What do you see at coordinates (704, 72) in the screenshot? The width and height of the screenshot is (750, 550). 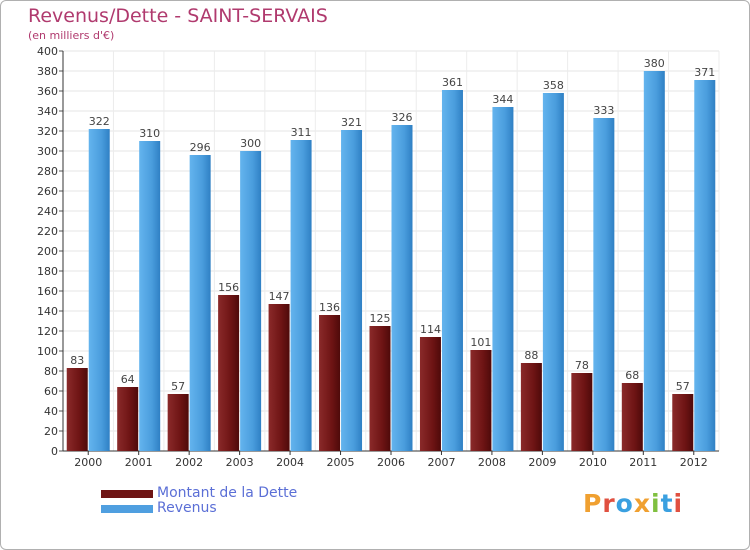 I see `data-label-revenue: 371` at bounding box center [704, 72].